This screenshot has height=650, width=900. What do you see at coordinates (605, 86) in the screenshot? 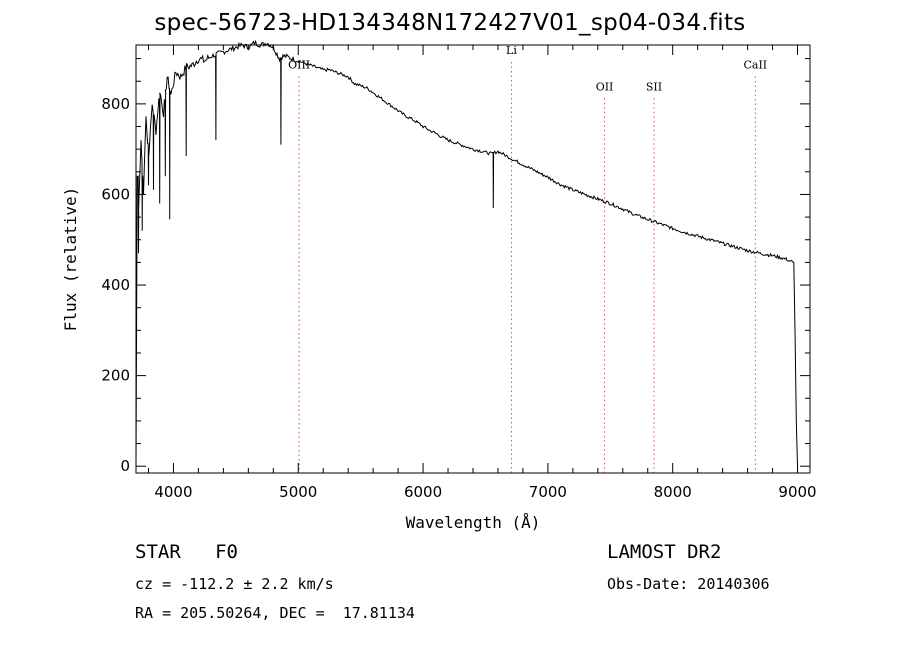
I see `line-label-oii: OII` at bounding box center [605, 86].